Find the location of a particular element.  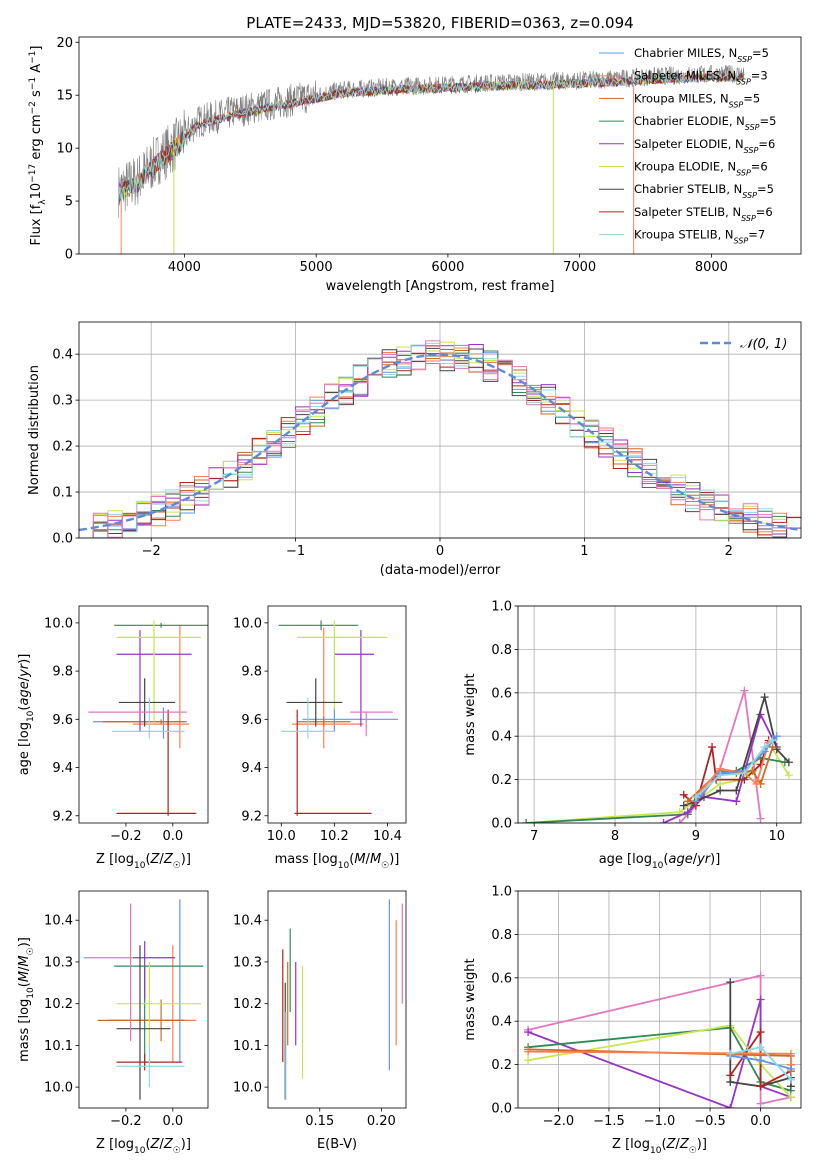

label-part: mass [log is located at coordinates (306, 859).